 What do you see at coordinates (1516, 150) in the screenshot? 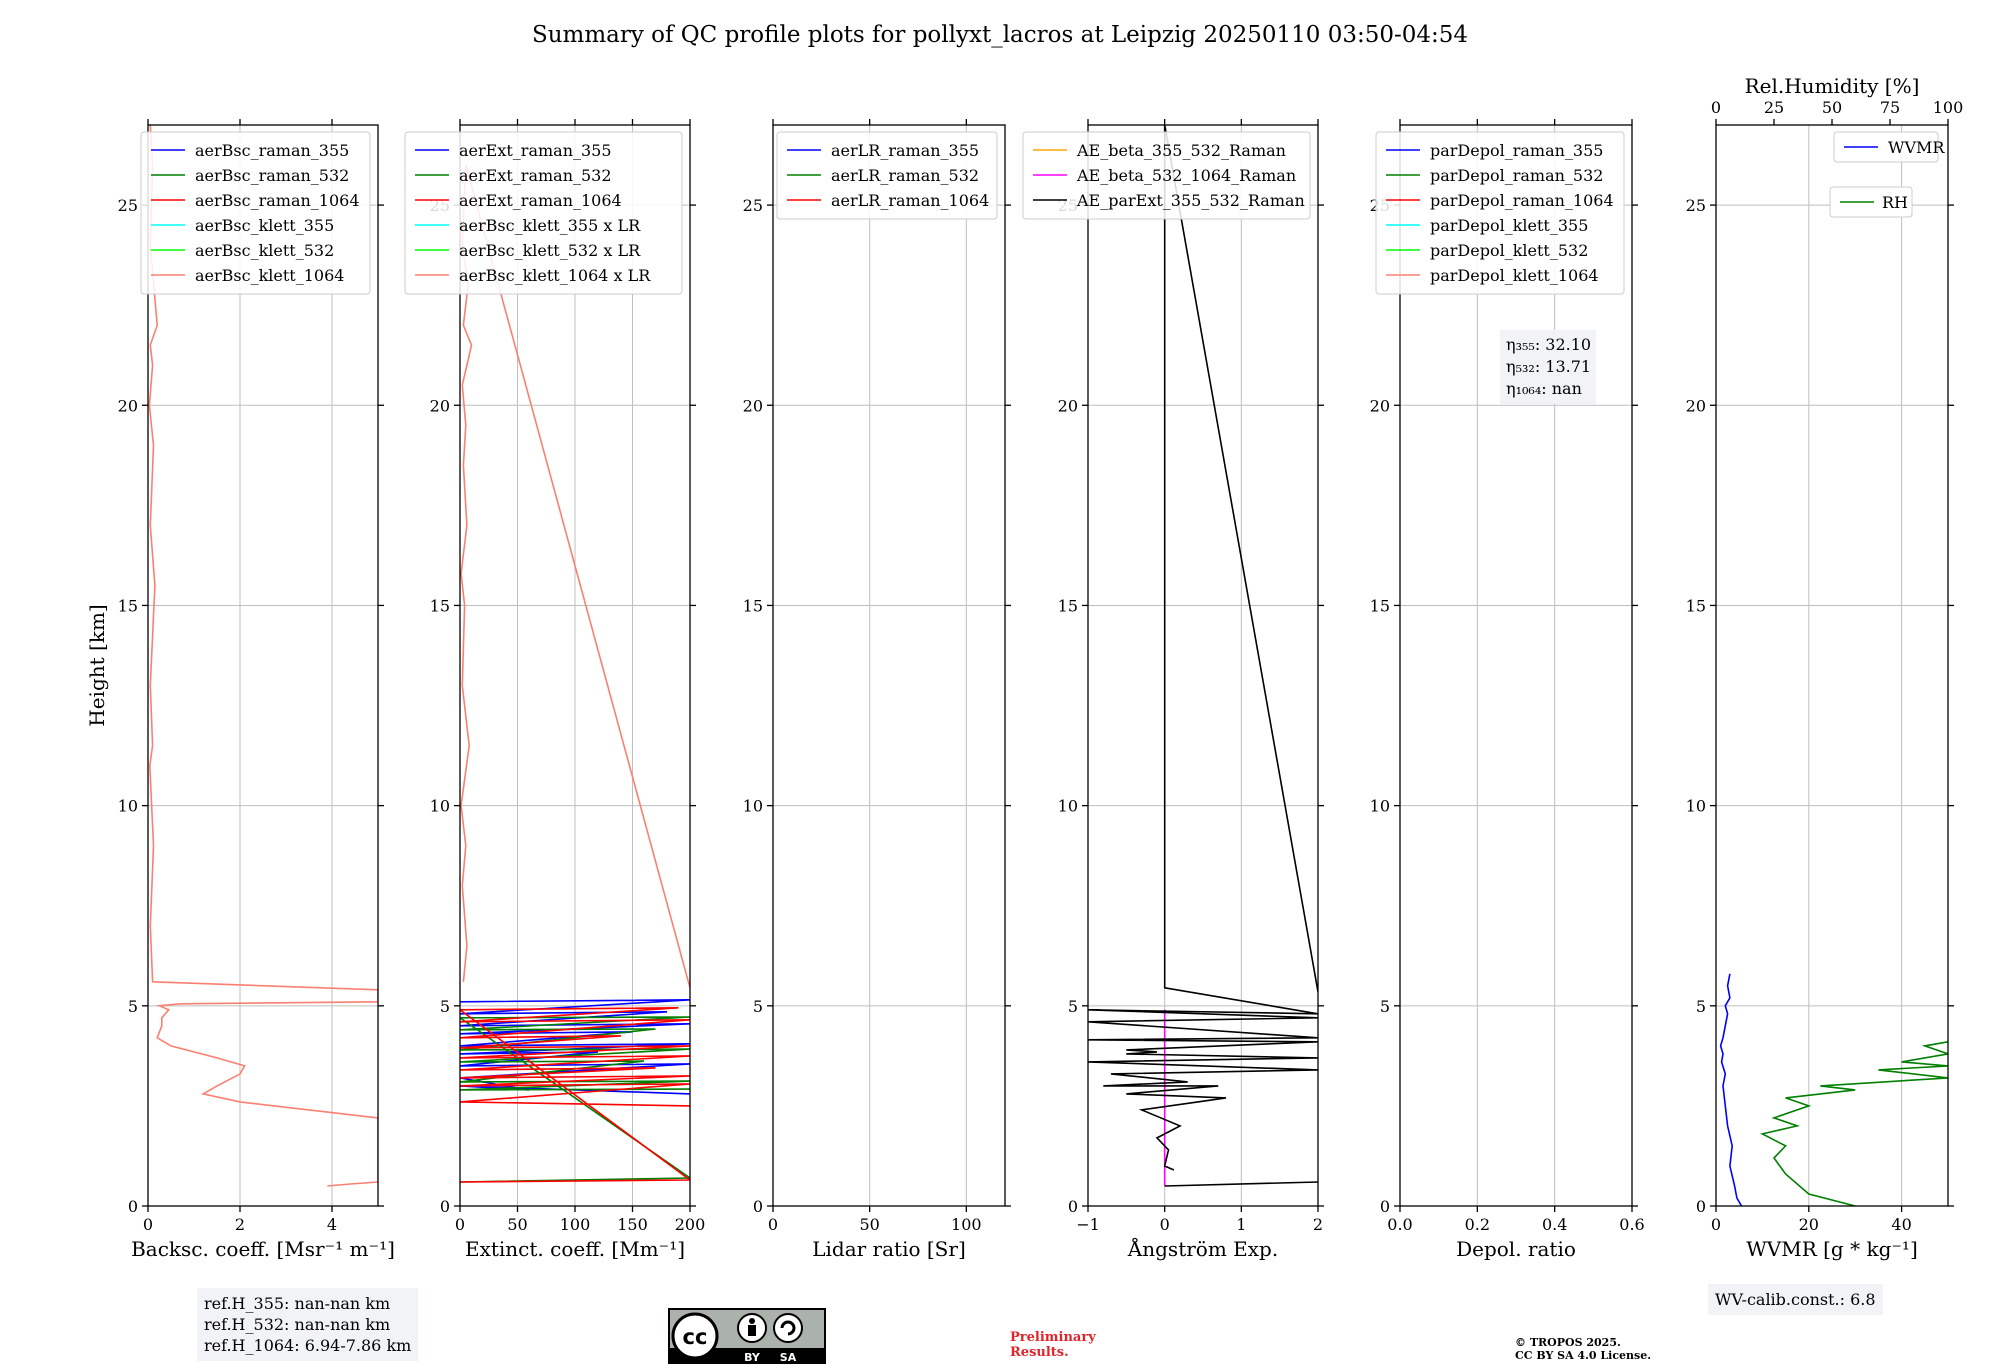
I see `legend-label: parDepol_raman_355` at bounding box center [1516, 150].